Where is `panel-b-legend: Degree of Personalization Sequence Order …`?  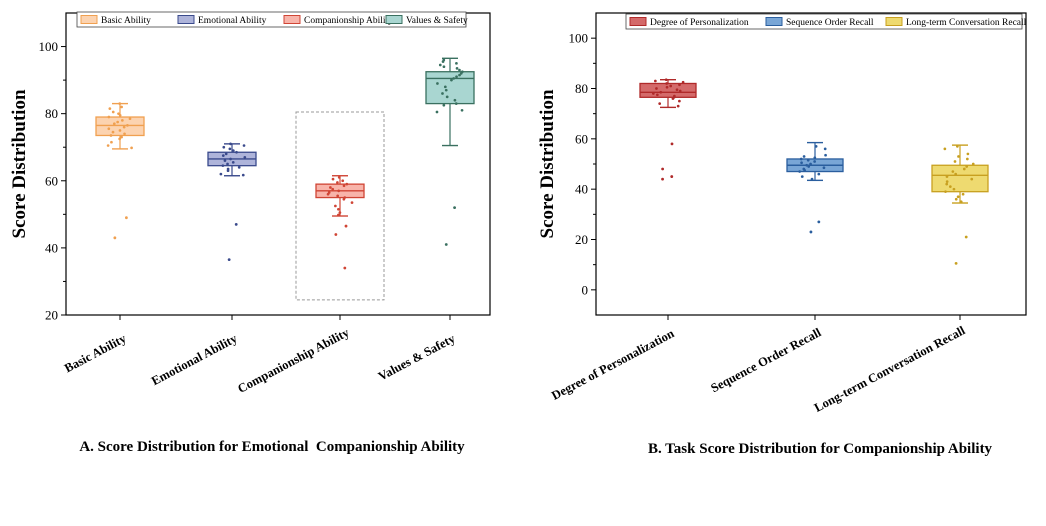 panel-b-legend: Degree of Personalization Sequence Order … is located at coordinates (826, 21).